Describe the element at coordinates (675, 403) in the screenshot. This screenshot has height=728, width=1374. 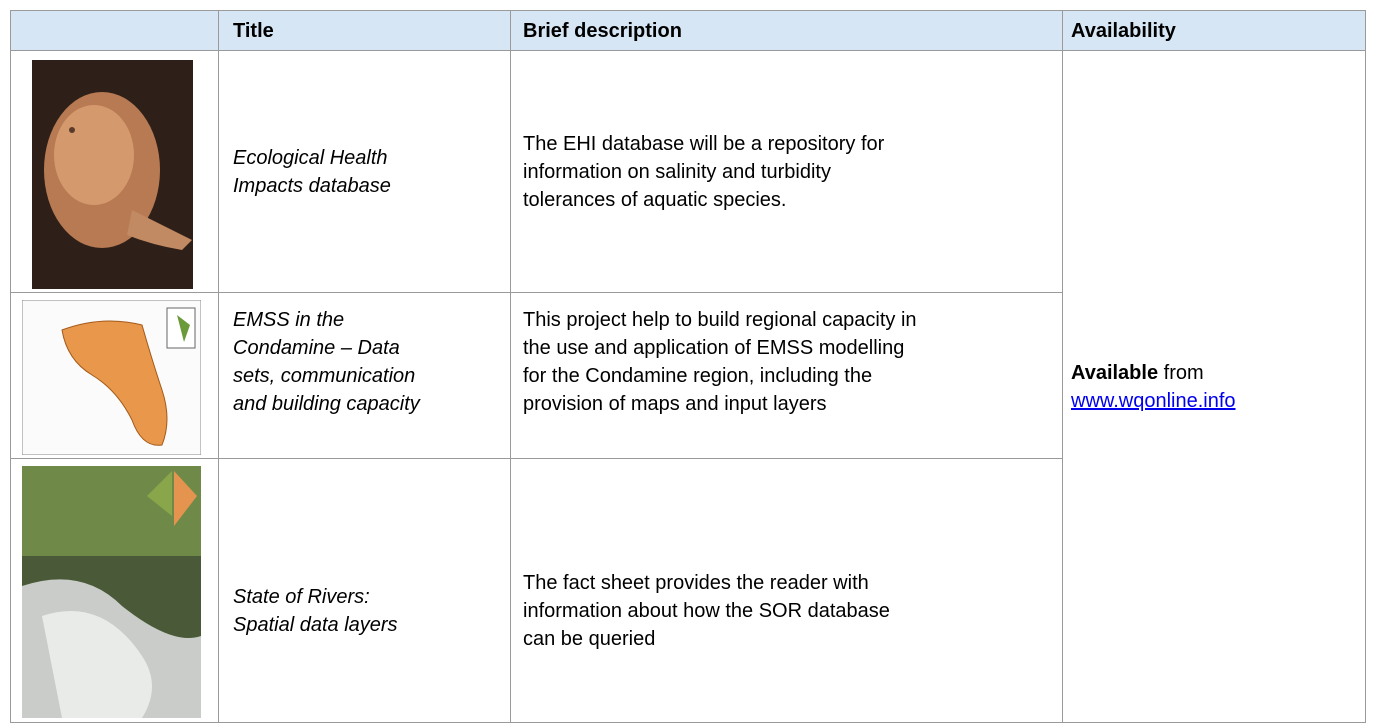
I see `description-line: provision of maps and input layers` at that location.